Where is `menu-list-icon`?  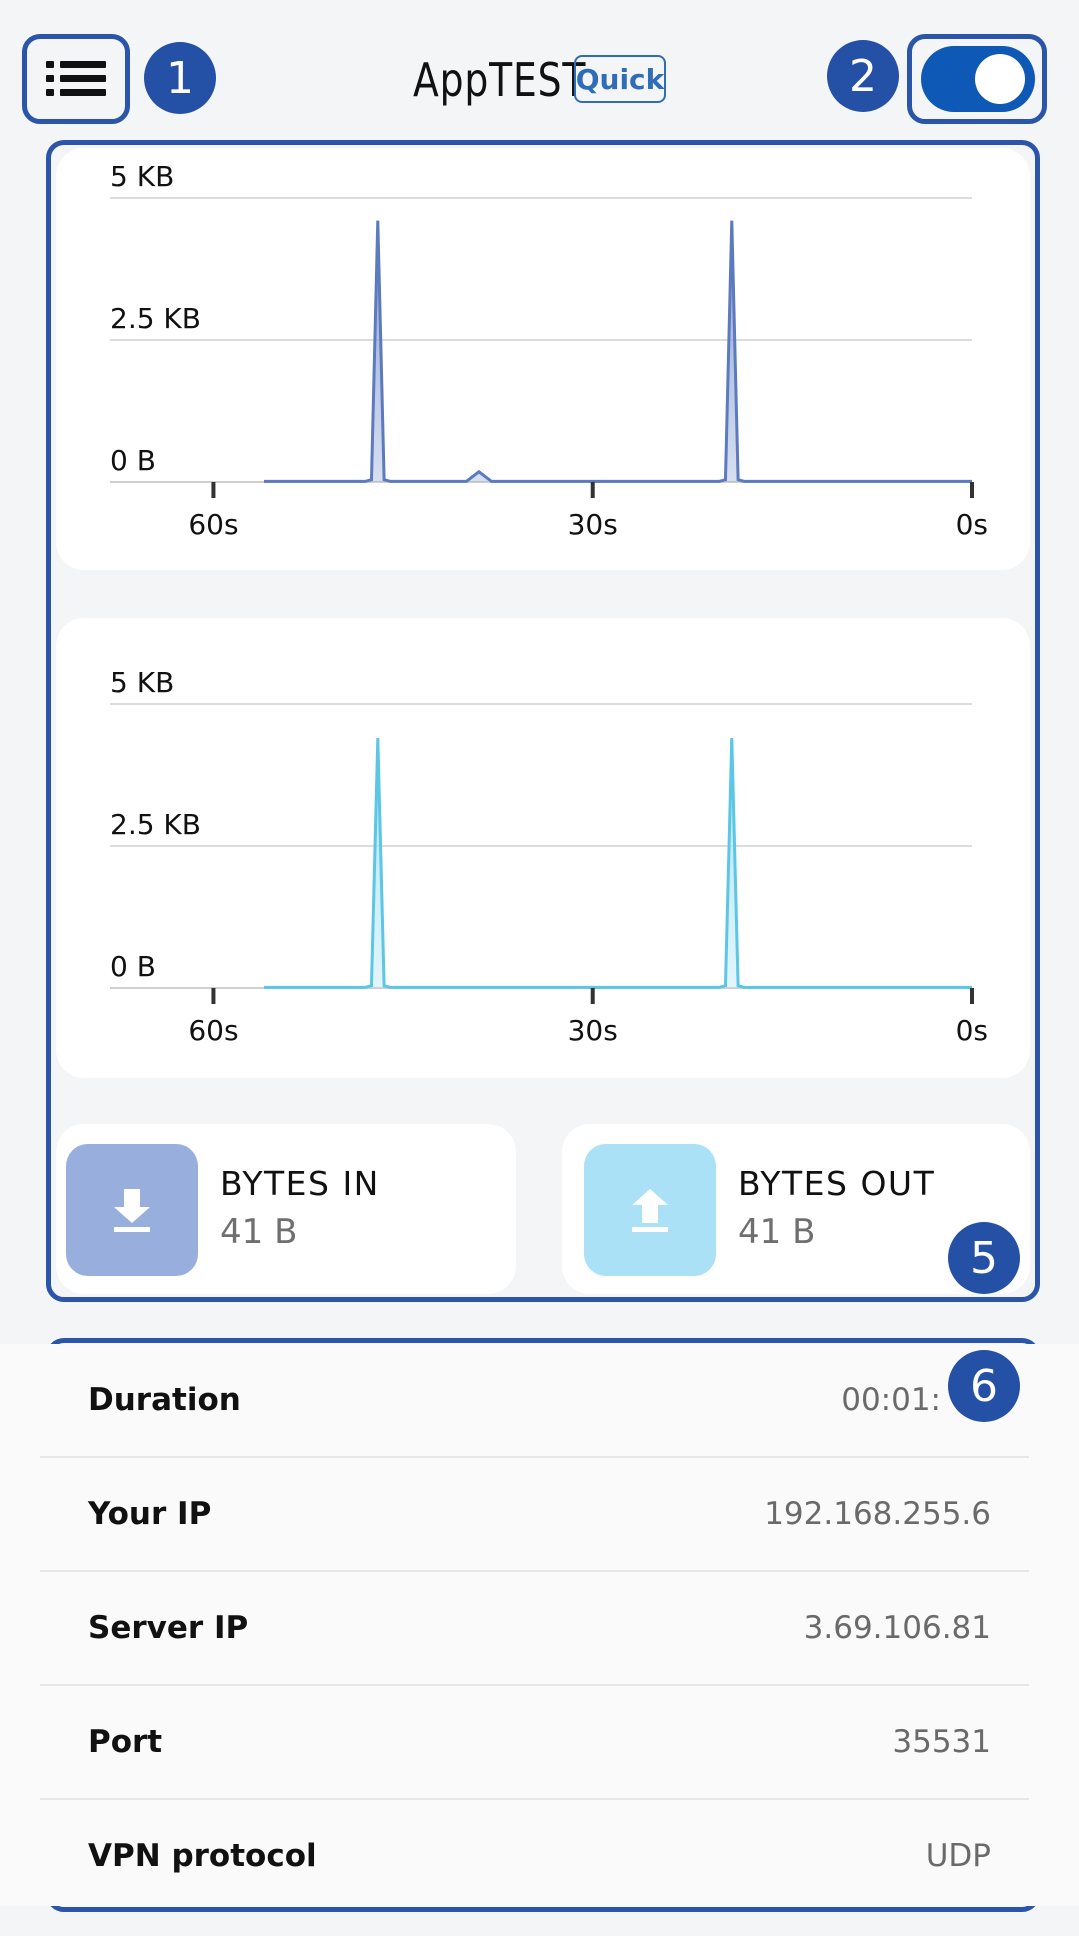 menu-list-icon is located at coordinates (76, 78).